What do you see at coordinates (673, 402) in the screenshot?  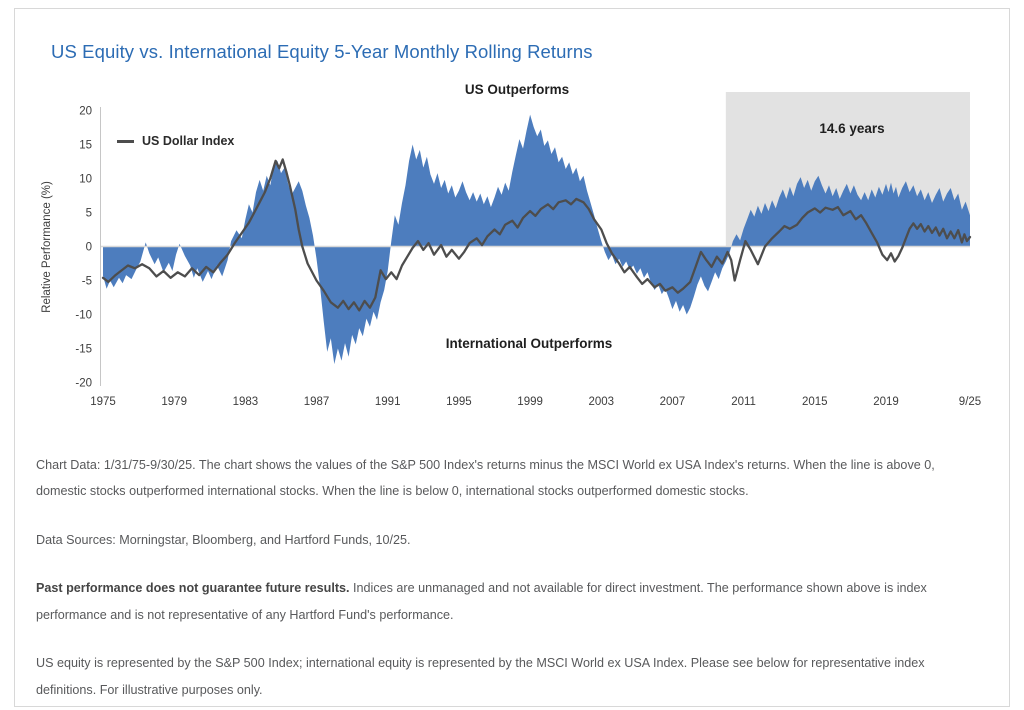 I see `x-tick-label: 2007` at bounding box center [673, 402].